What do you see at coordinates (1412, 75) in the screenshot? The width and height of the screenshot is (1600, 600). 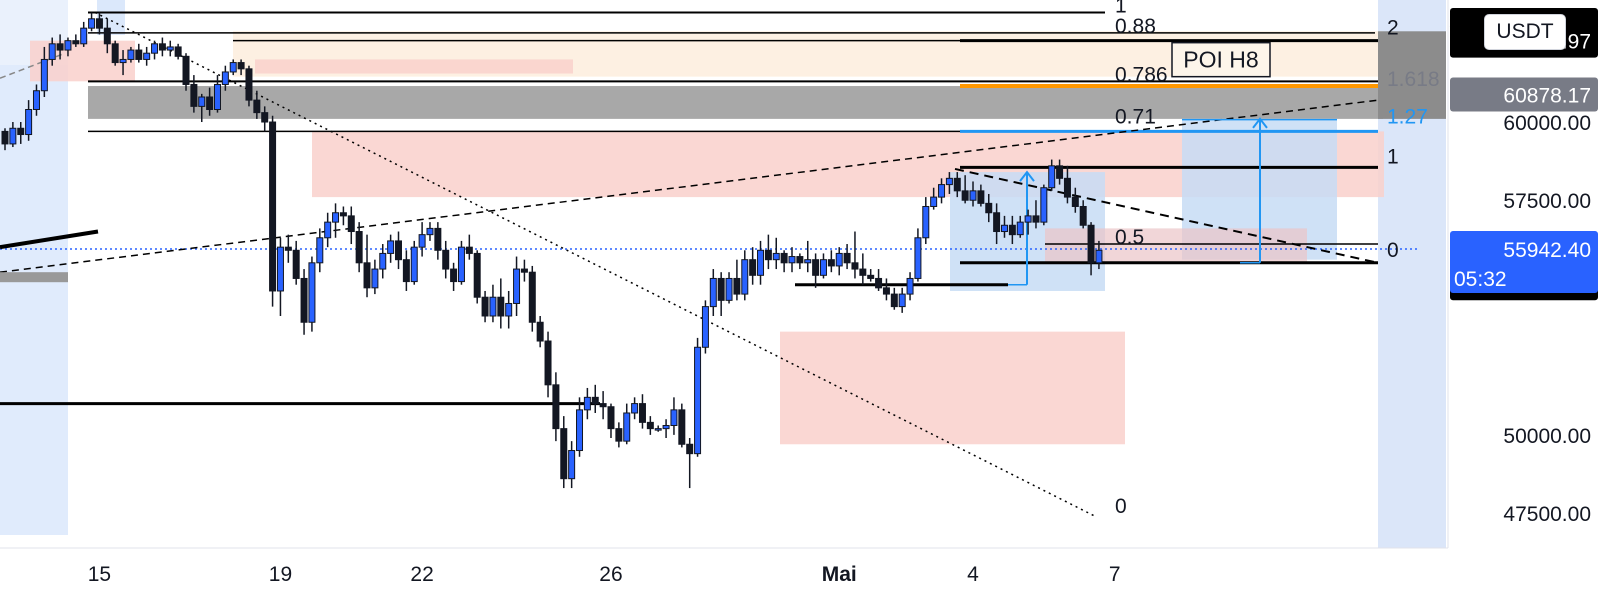 I see `gray-zone-tag` at bounding box center [1412, 75].